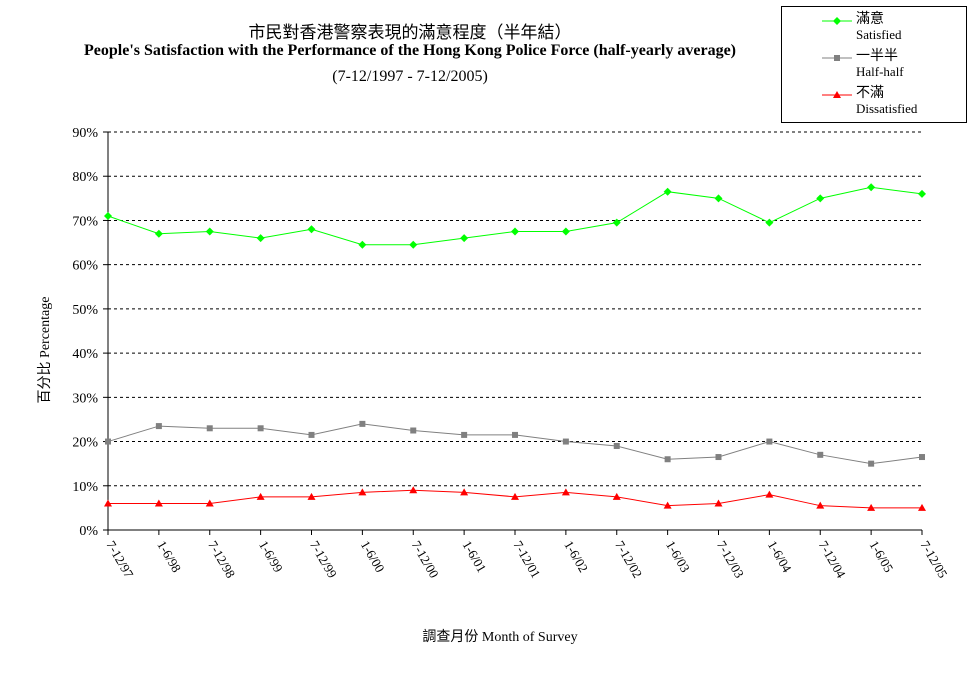 The image size is (974, 680). Describe the element at coordinates (85, 177) in the screenshot. I see `y-tick-label: 80%` at that location.